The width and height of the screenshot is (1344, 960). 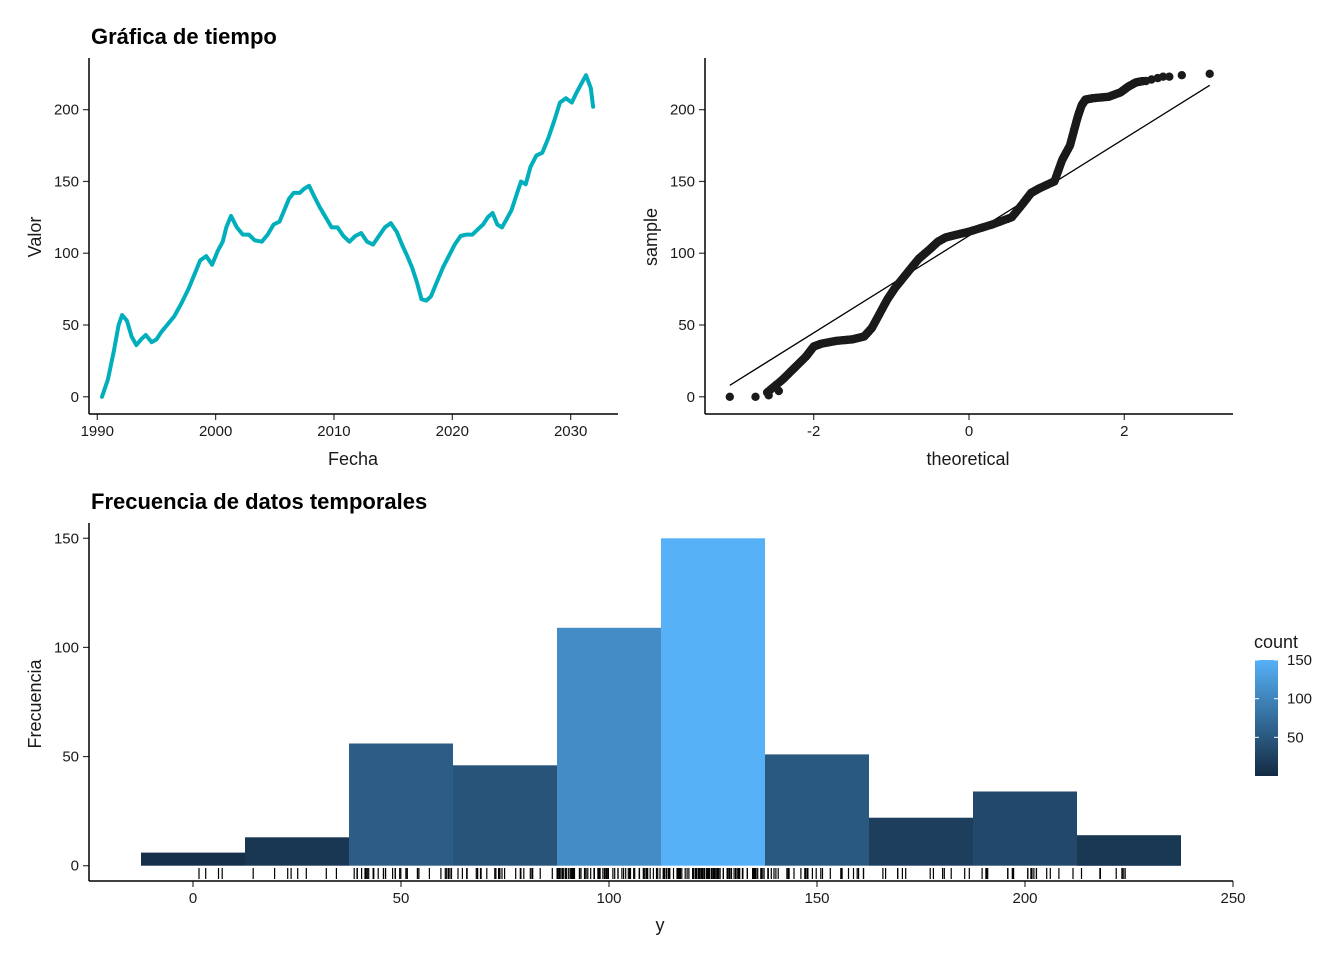 What do you see at coordinates (1299, 699) in the screenshot?
I see `legend-tick-label: 100` at bounding box center [1299, 699].